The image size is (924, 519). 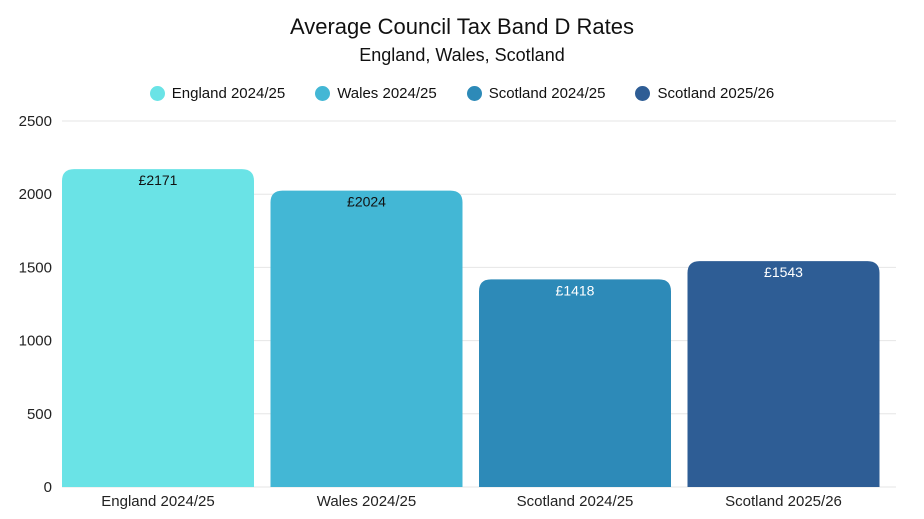 I want to click on legend-item: Wales 2024/25, so click(x=376, y=93).